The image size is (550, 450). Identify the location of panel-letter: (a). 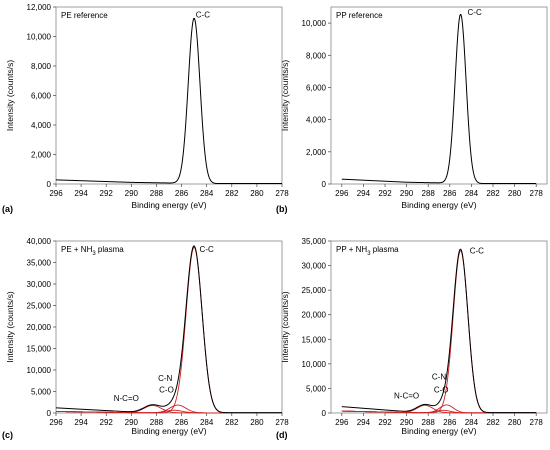
(7, 209).